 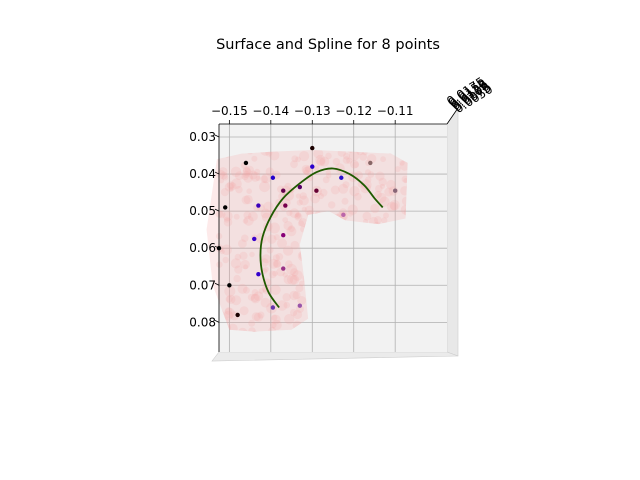 What do you see at coordinates (202, 285) in the screenshot?
I see `y-tick-label-4: 0.07` at bounding box center [202, 285].